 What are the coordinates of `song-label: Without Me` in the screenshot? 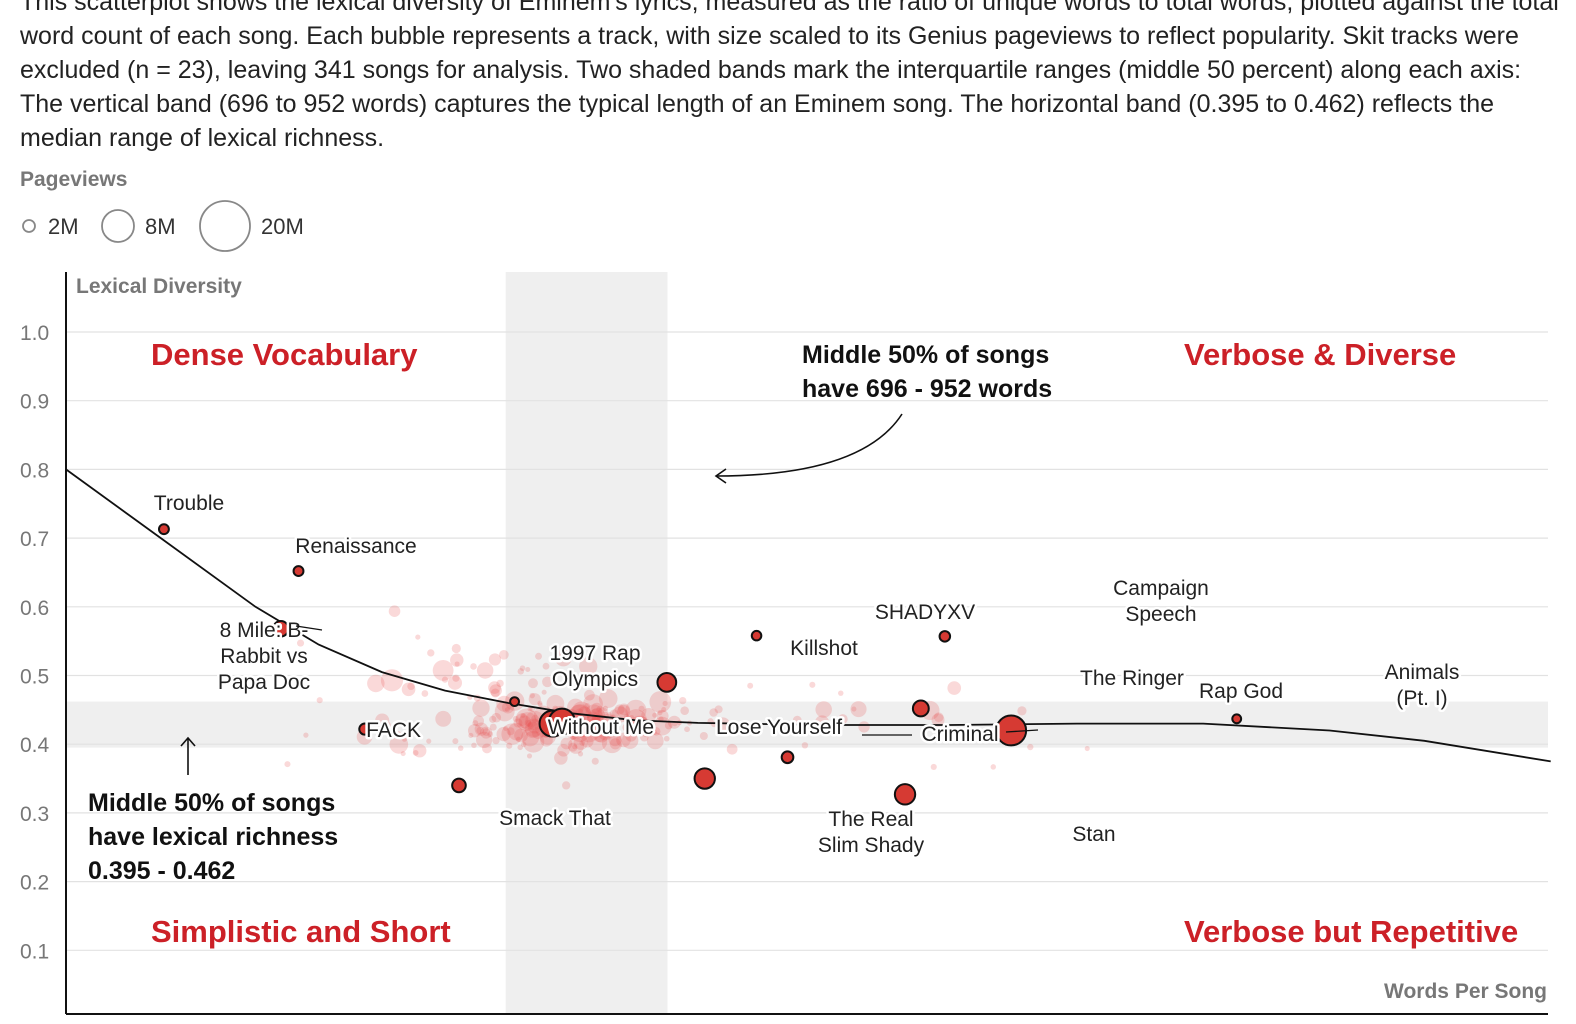 It's located at (601, 727).